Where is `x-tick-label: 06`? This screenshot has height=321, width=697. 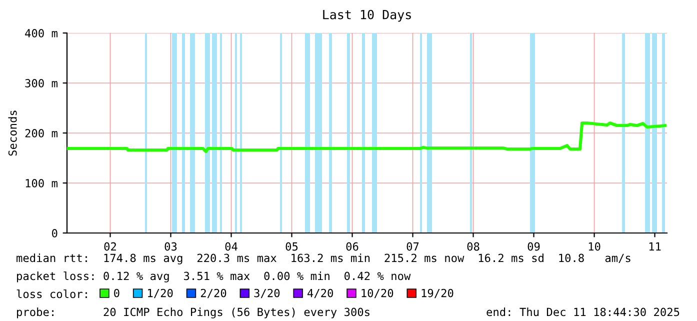
x-tick-label: 06 is located at coordinates (352, 246).